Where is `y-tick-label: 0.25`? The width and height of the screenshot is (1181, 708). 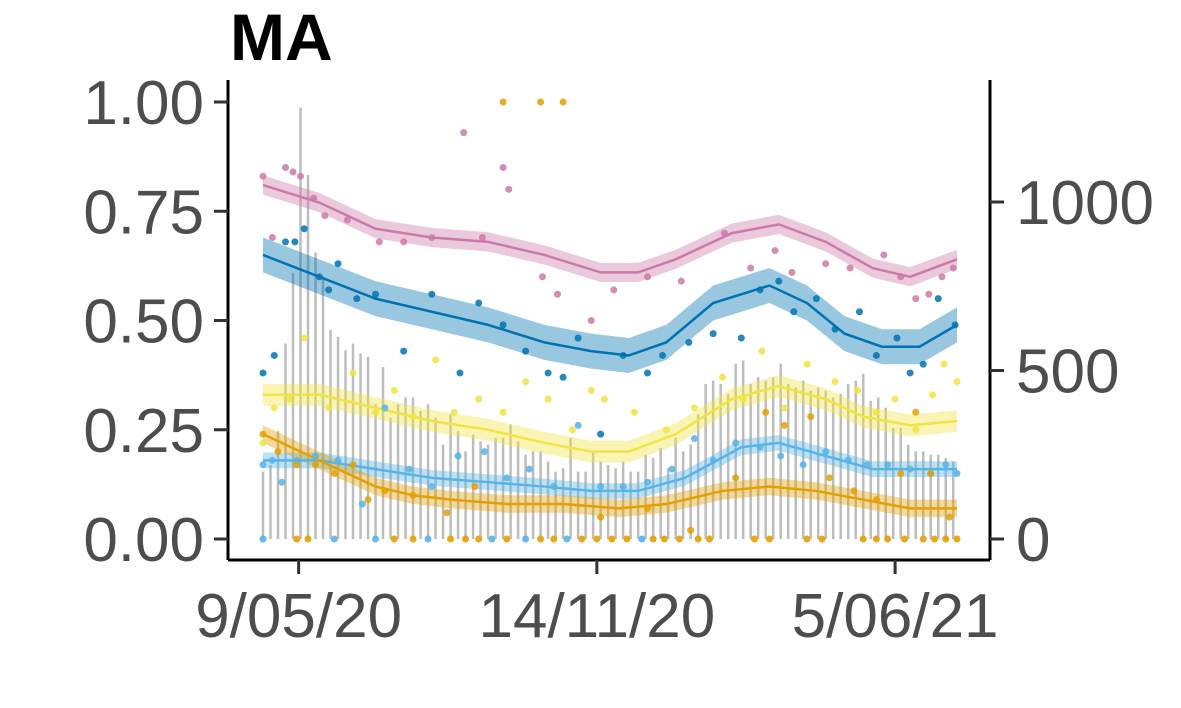
y-tick-label: 0.25 is located at coordinates (143, 431).